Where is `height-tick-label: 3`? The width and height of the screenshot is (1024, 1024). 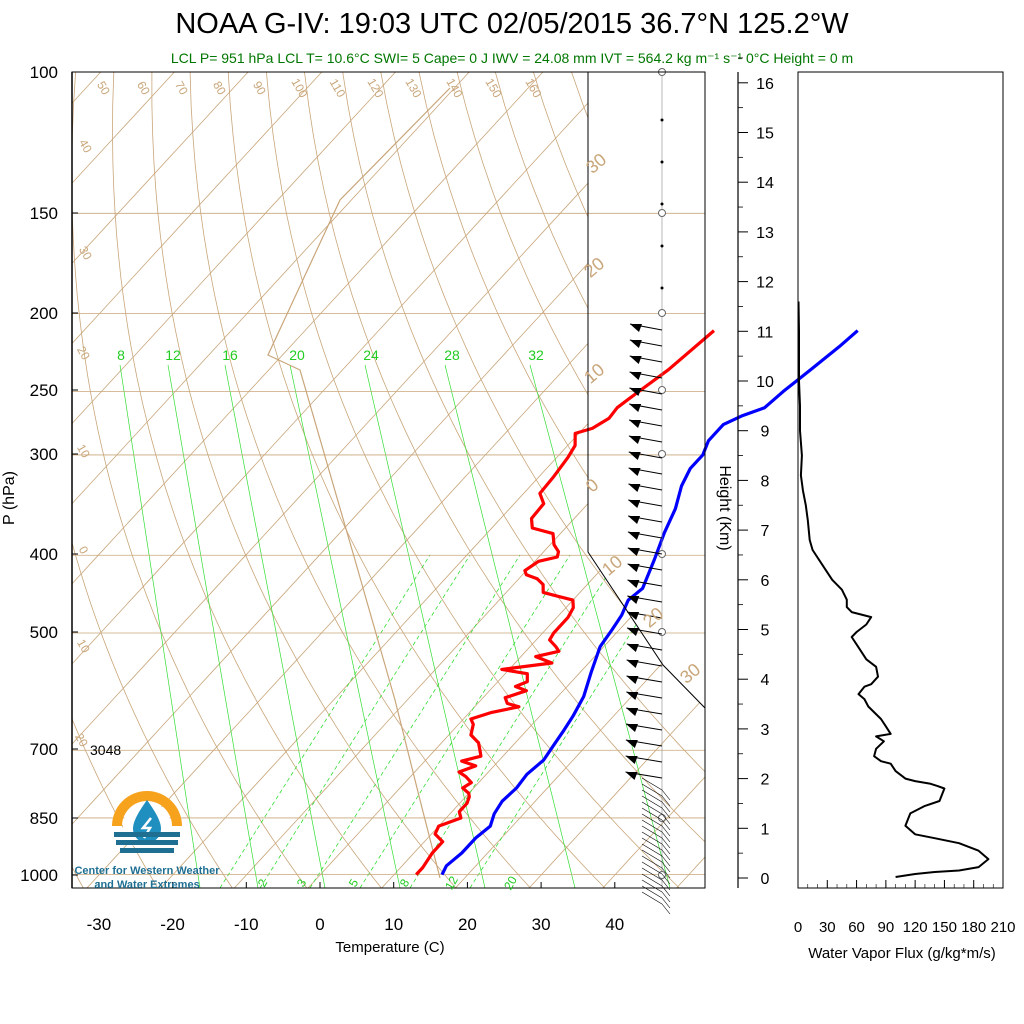
height-tick-label: 3 is located at coordinates (765, 730).